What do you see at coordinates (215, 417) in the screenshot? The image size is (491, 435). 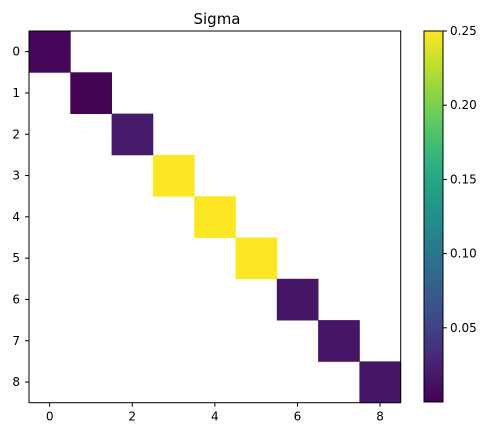 I see `x-tick-label: 4` at bounding box center [215, 417].